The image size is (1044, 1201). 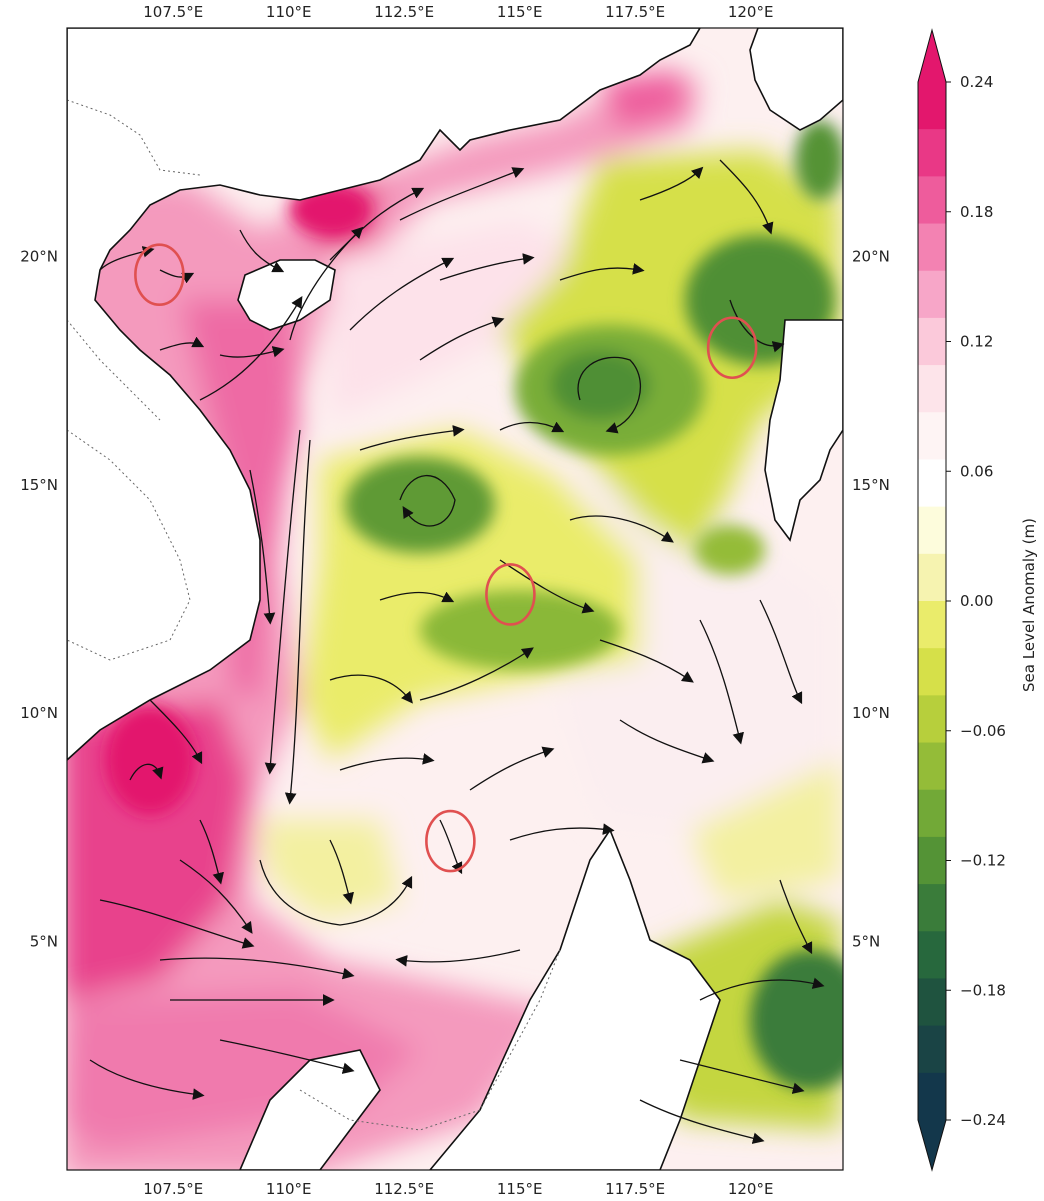 What do you see at coordinates (871, 256) in the screenshot?
I see `y-tick-label-right: 20°N` at bounding box center [871, 256].